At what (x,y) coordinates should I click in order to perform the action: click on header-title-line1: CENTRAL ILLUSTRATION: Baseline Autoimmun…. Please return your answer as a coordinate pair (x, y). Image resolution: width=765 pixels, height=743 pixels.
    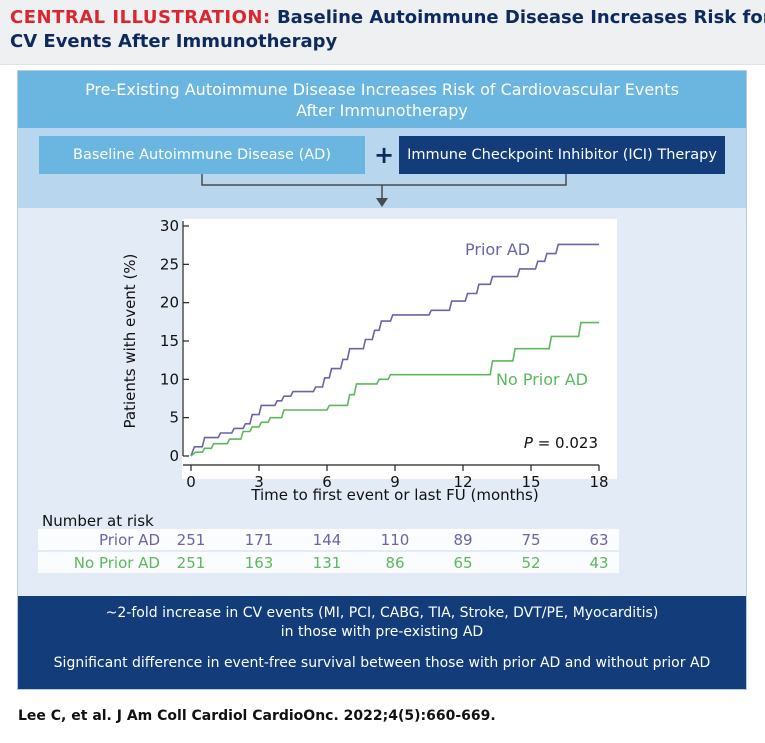
    Looking at the image, I should click on (387, 18).